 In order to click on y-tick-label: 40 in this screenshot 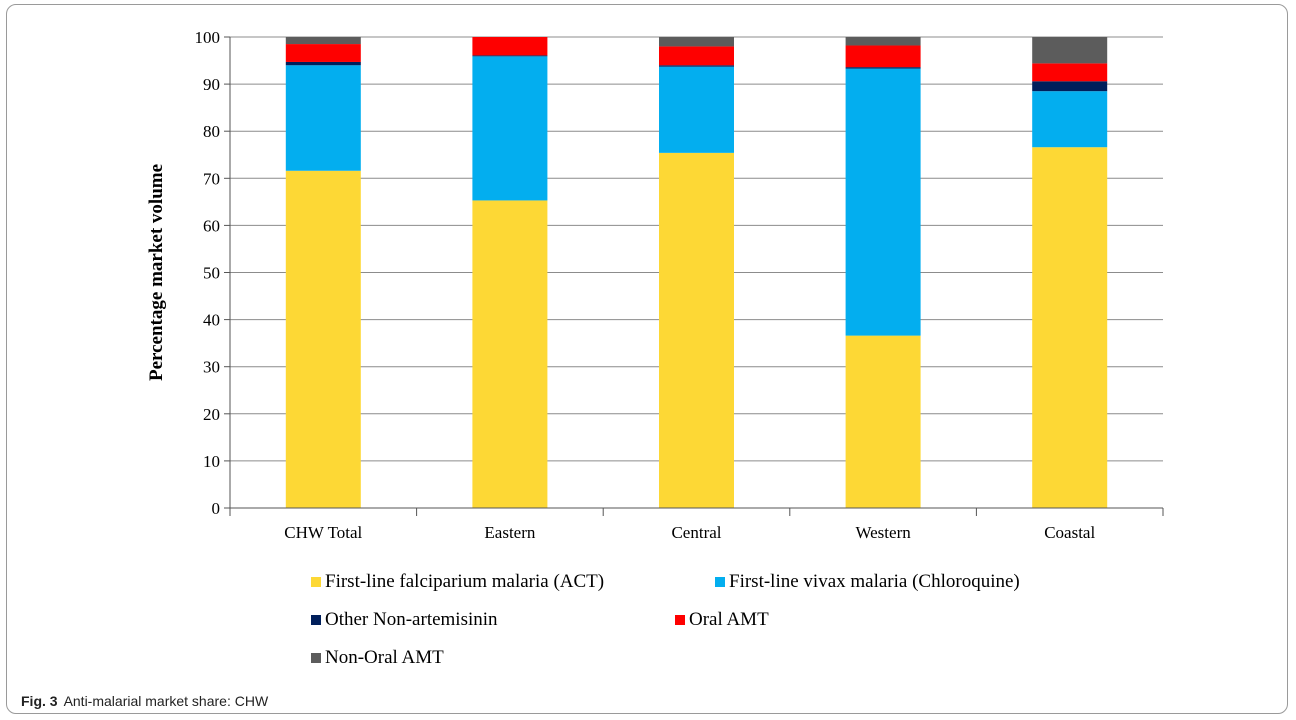, I will do `click(211, 320)`.